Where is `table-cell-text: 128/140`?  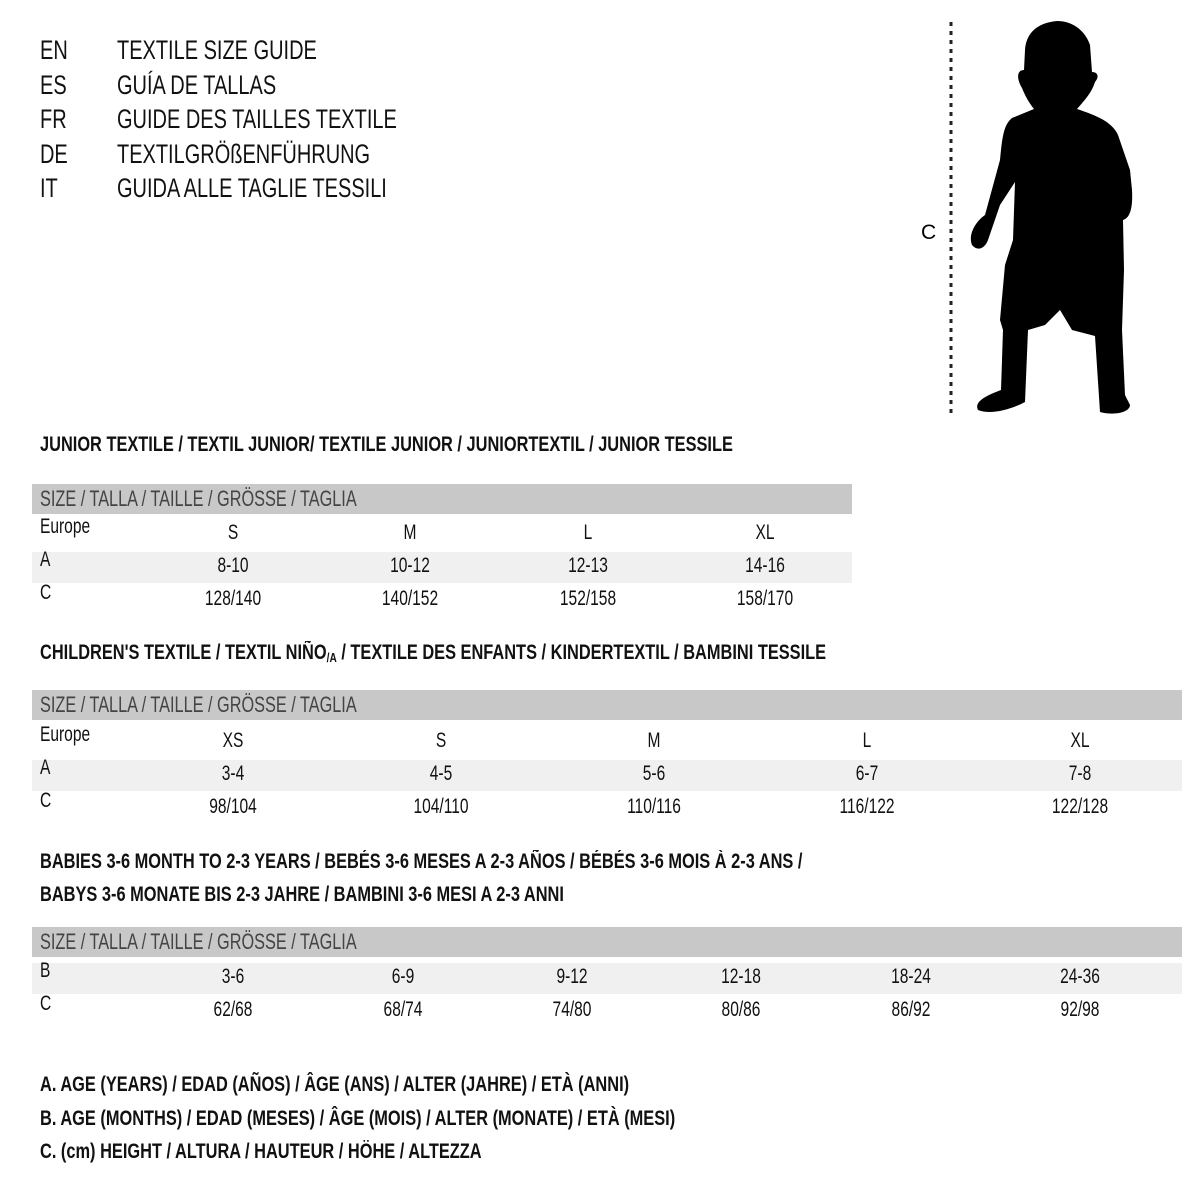 table-cell-text: 128/140 is located at coordinates (233, 598).